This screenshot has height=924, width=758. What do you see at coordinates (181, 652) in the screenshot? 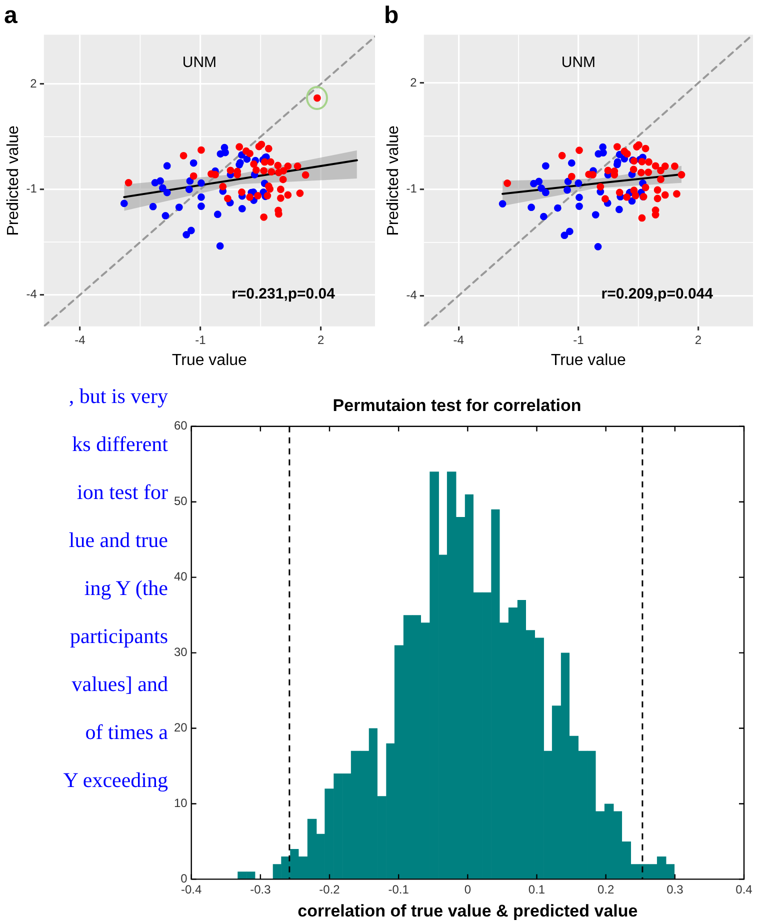
I see `y-tick-label: 30` at bounding box center [181, 652].